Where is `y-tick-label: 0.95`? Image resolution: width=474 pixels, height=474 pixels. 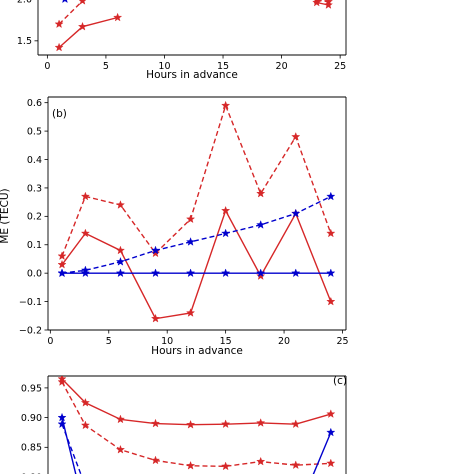 y-tick-label: 0.95 is located at coordinates (31, 388).